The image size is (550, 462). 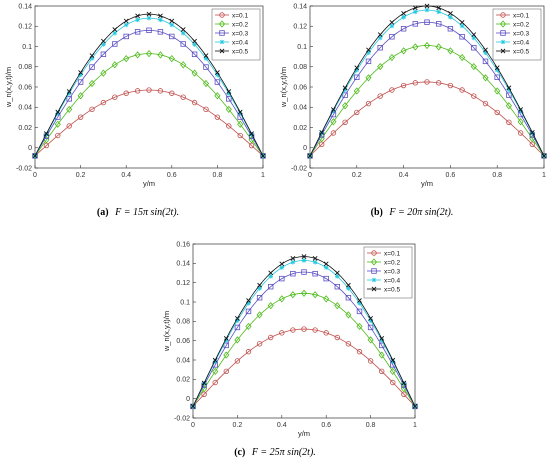 What do you see at coordinates (193, 425) in the screenshot?
I see `x-tick-label-c: 0` at bounding box center [193, 425].